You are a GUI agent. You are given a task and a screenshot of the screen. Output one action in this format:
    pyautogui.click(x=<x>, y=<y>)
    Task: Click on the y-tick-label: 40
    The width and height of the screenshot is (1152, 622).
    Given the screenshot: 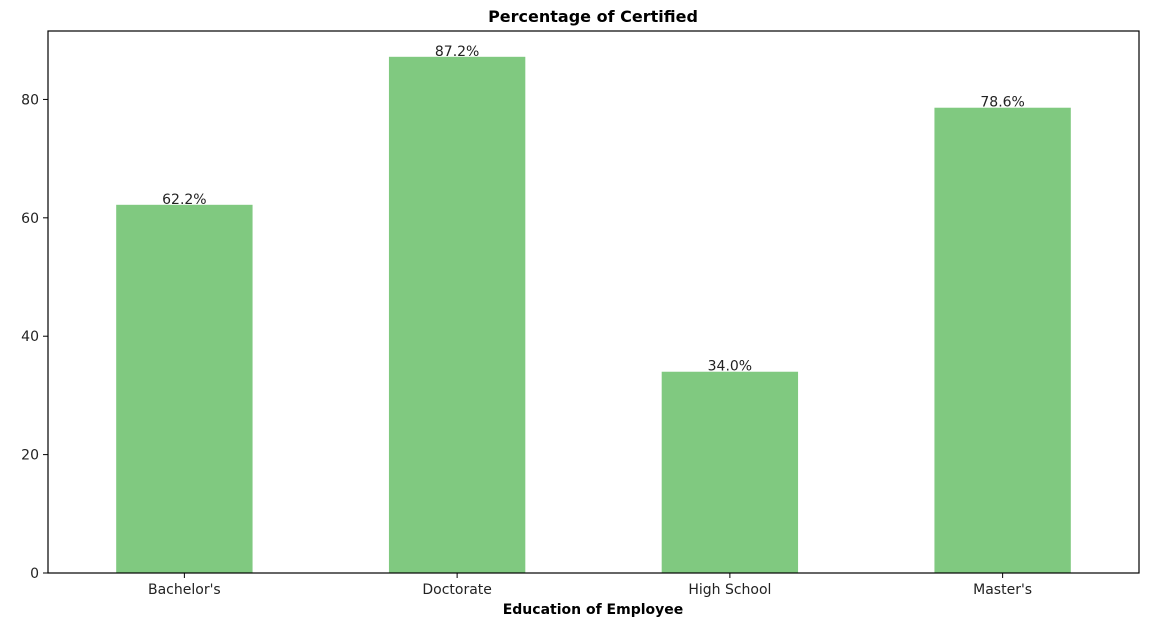 What is the action you would take?
    pyautogui.click(x=30, y=337)
    